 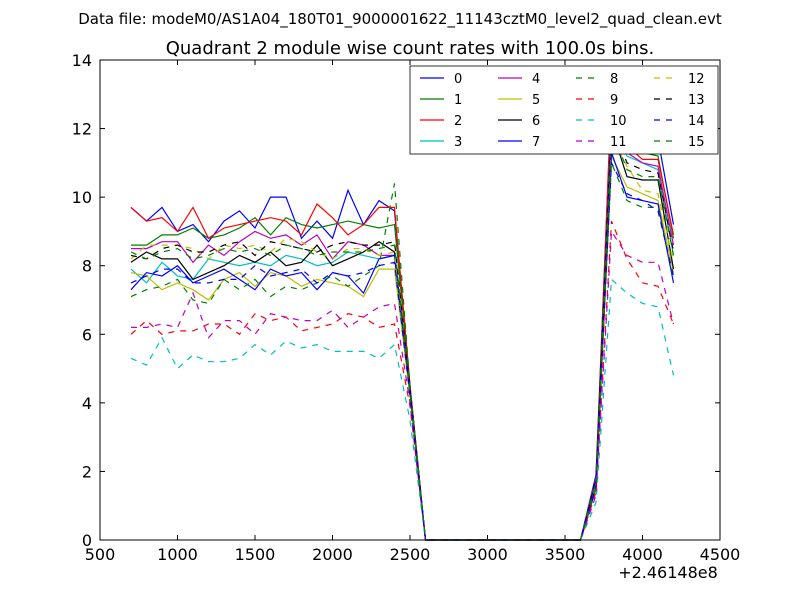 I want to click on y-tick-label: 14, so click(x=82, y=60).